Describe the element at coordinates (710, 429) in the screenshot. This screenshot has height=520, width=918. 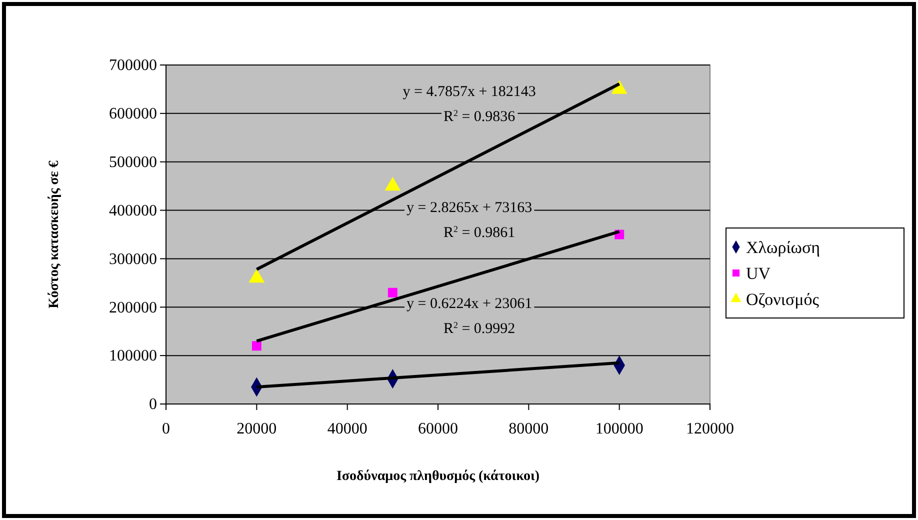
I see `x-tick-label: 120000` at that location.